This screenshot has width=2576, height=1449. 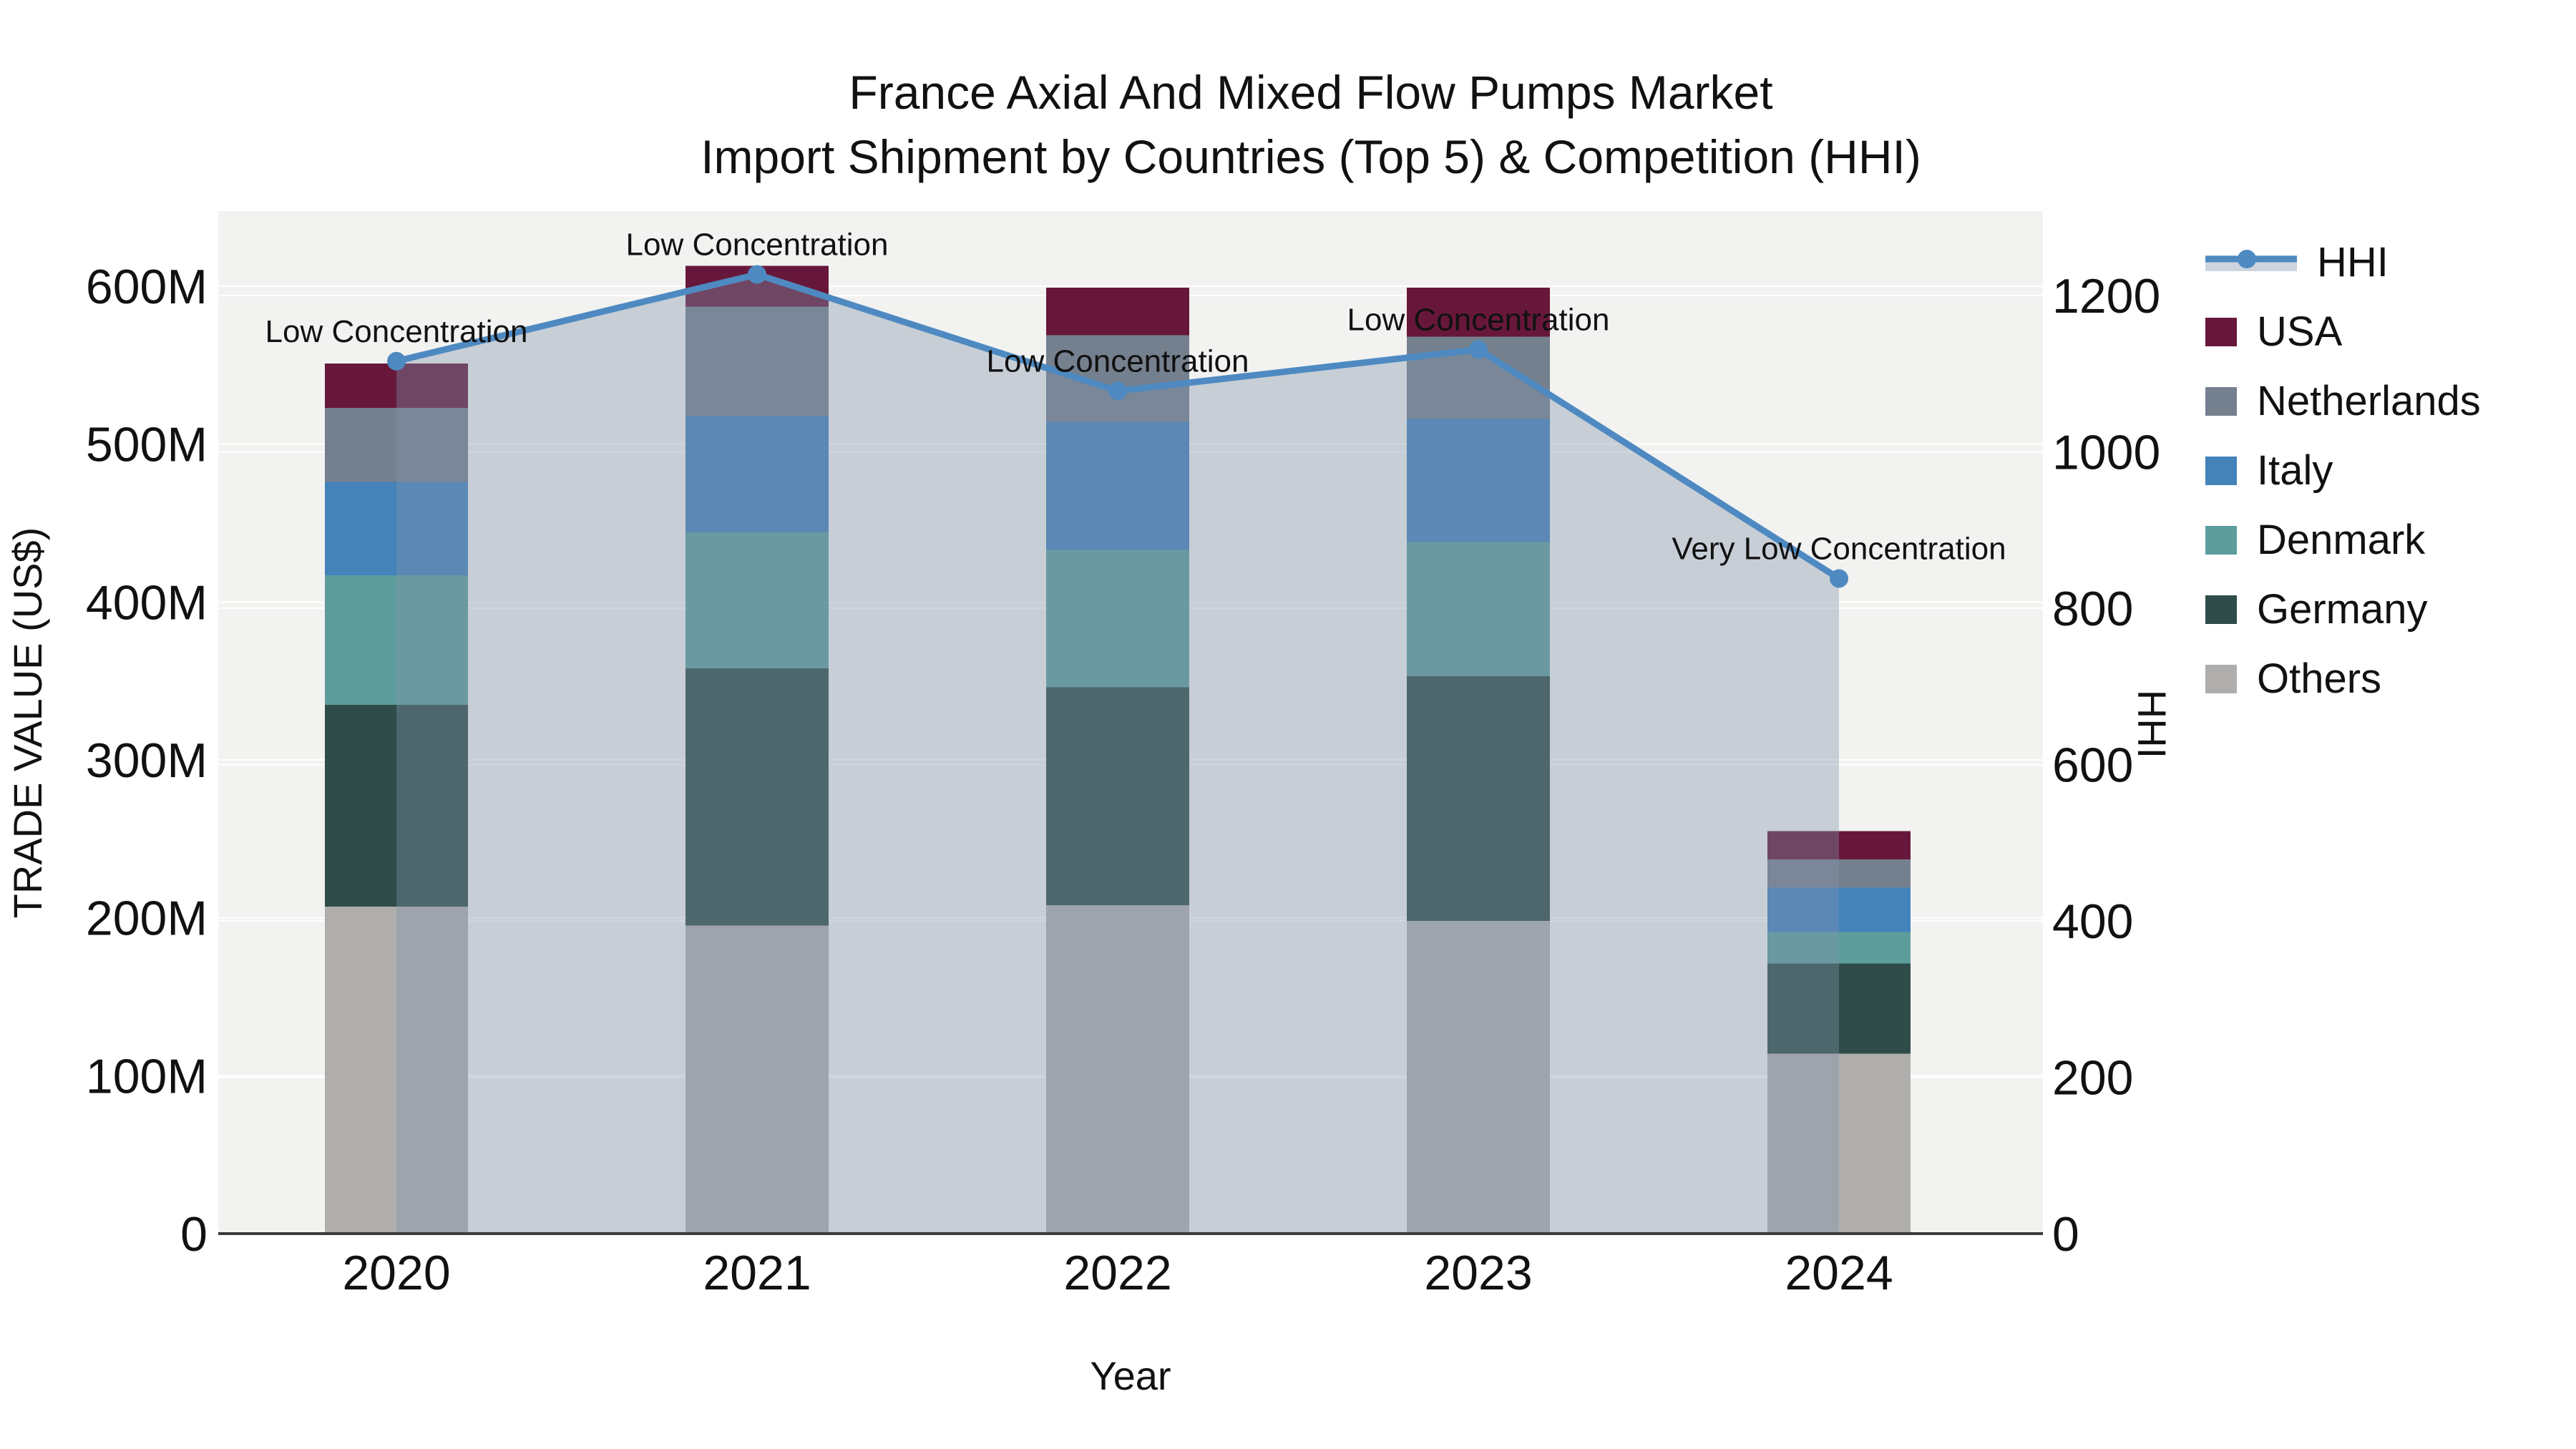 What do you see at coordinates (1839, 548) in the screenshot?
I see `annotation-2024: Very Low Concentration` at bounding box center [1839, 548].